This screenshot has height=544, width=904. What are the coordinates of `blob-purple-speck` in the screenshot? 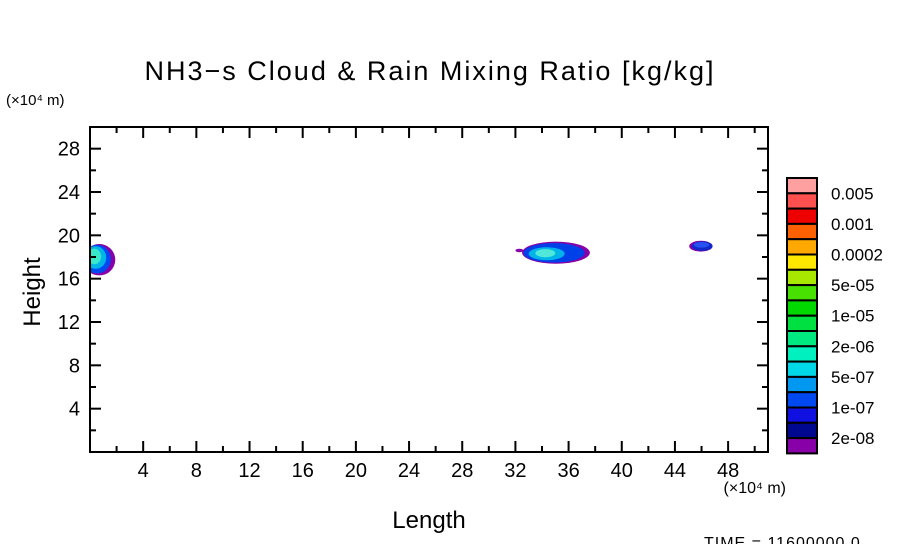 It's located at (519, 250).